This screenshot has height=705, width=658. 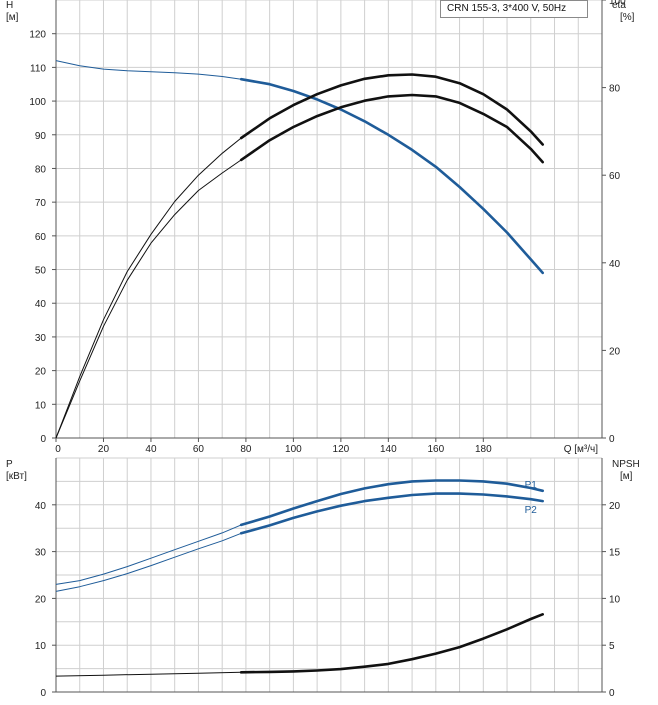 What do you see at coordinates (388, 449) in the screenshot?
I see `chart0-x-tick-label: 140` at bounding box center [388, 449].